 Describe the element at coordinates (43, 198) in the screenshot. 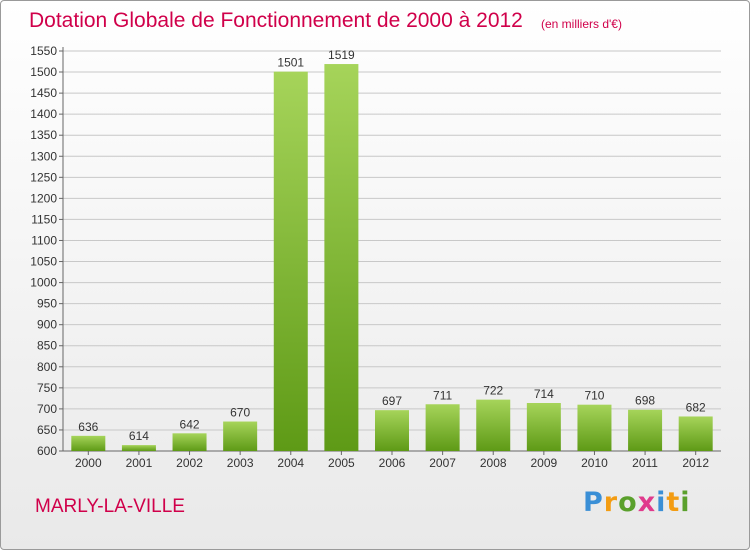

I see `y-tick-label: 1200` at that location.